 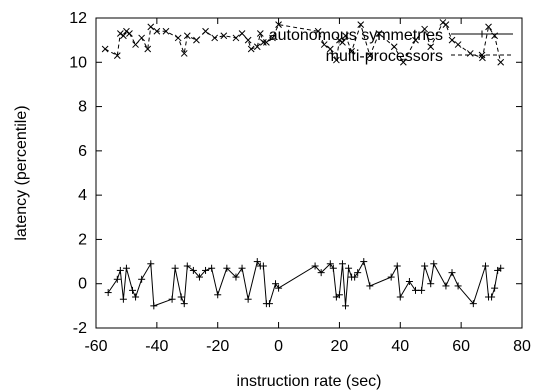 I want to click on x-tick-label: 40, so click(x=400, y=346).